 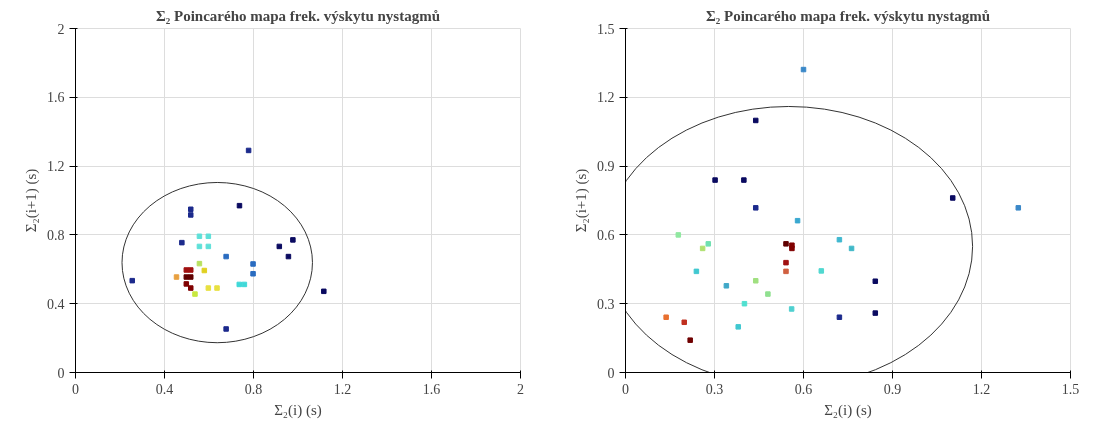 I want to click on x-tick-label: 0.9, so click(x=892, y=389).